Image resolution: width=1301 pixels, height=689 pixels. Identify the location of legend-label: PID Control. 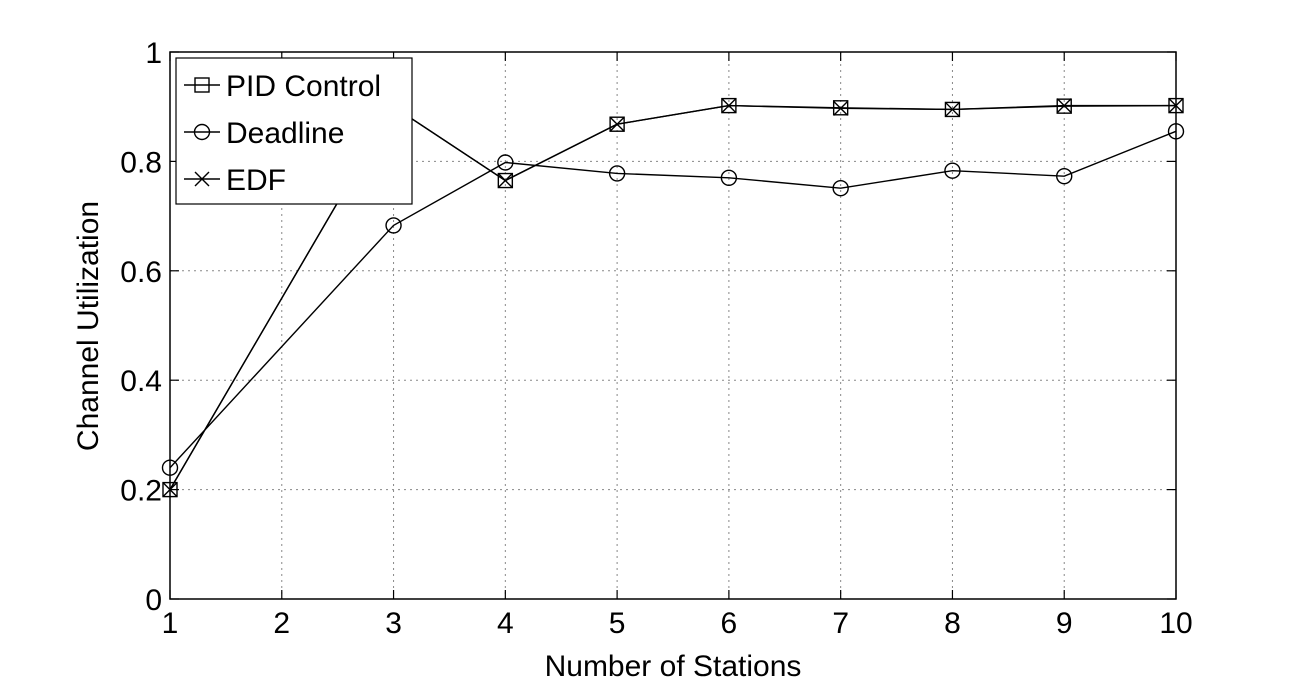
(303, 86).